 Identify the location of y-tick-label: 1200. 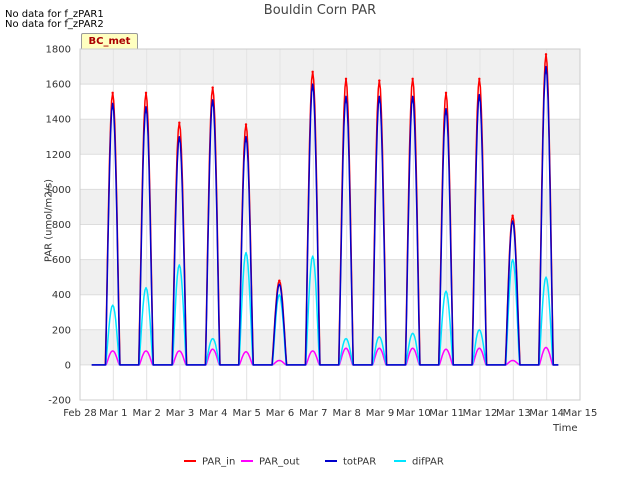
(58, 155).